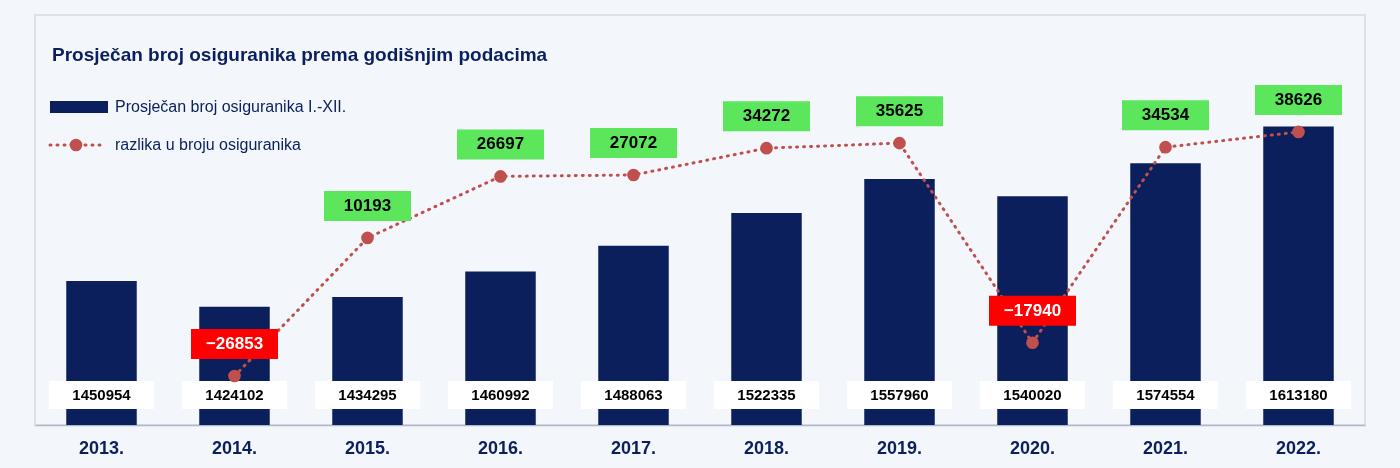 Image resolution: width=1400 pixels, height=468 pixels. What do you see at coordinates (231, 106) in the screenshot?
I see `legend-label: Prosječan broj osiguranika I.-XII.` at bounding box center [231, 106].